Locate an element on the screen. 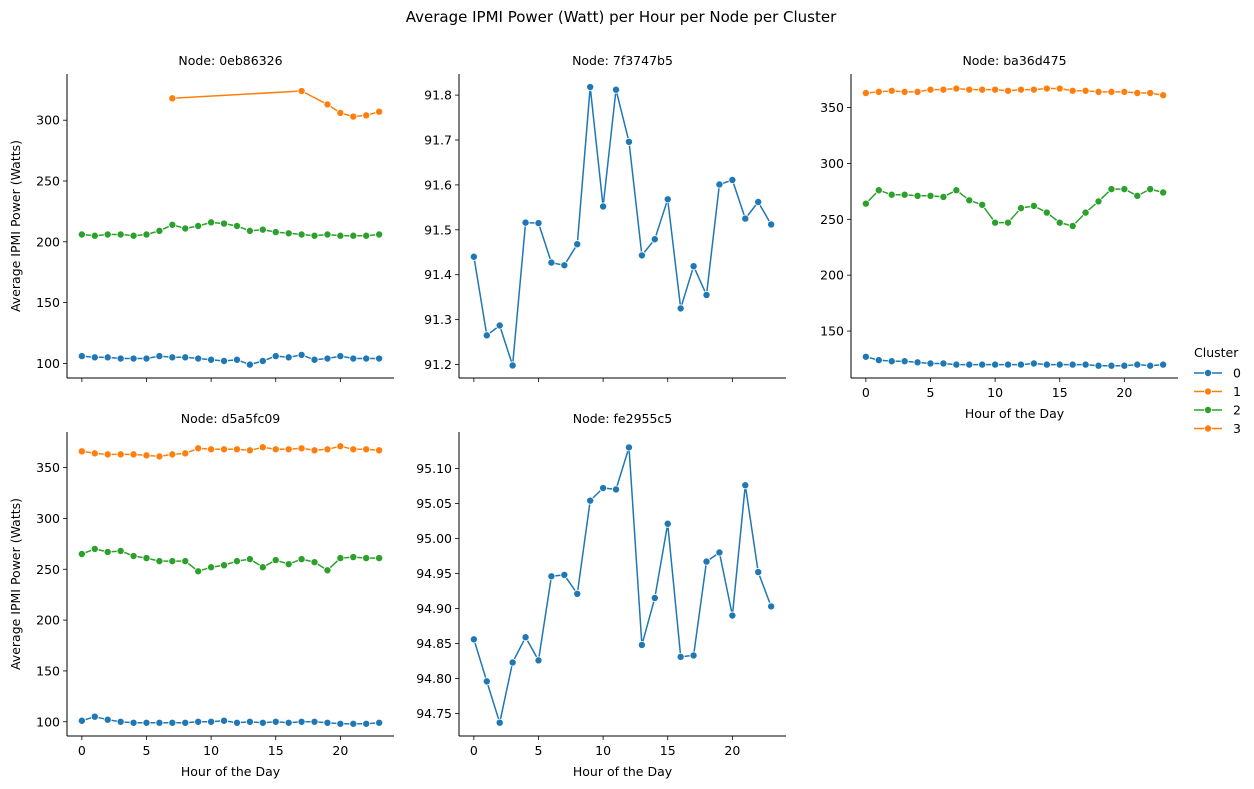 Image resolution: width=1254 pixels, height=789 pixels. legend-entry-3: 3 is located at coordinates (1217, 428).